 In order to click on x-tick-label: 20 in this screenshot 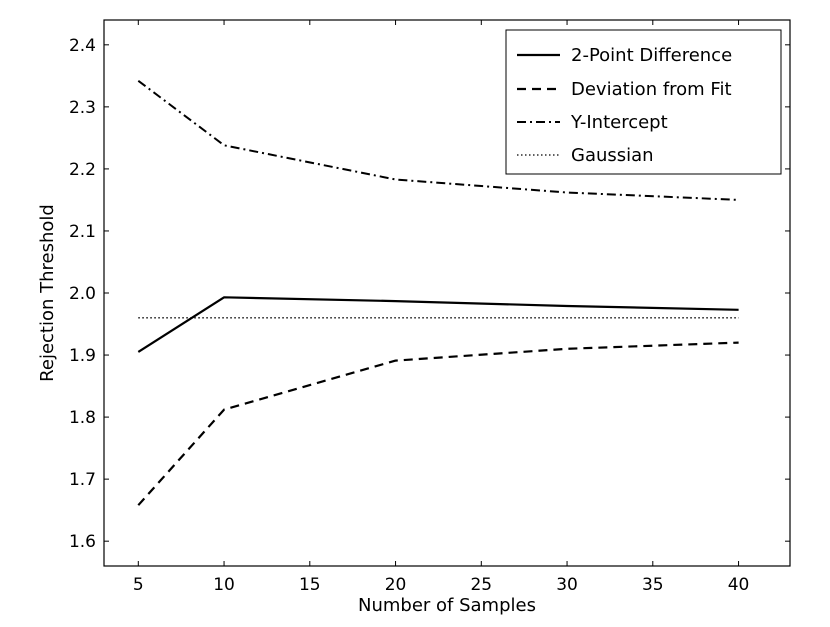, I will do `click(396, 585)`.